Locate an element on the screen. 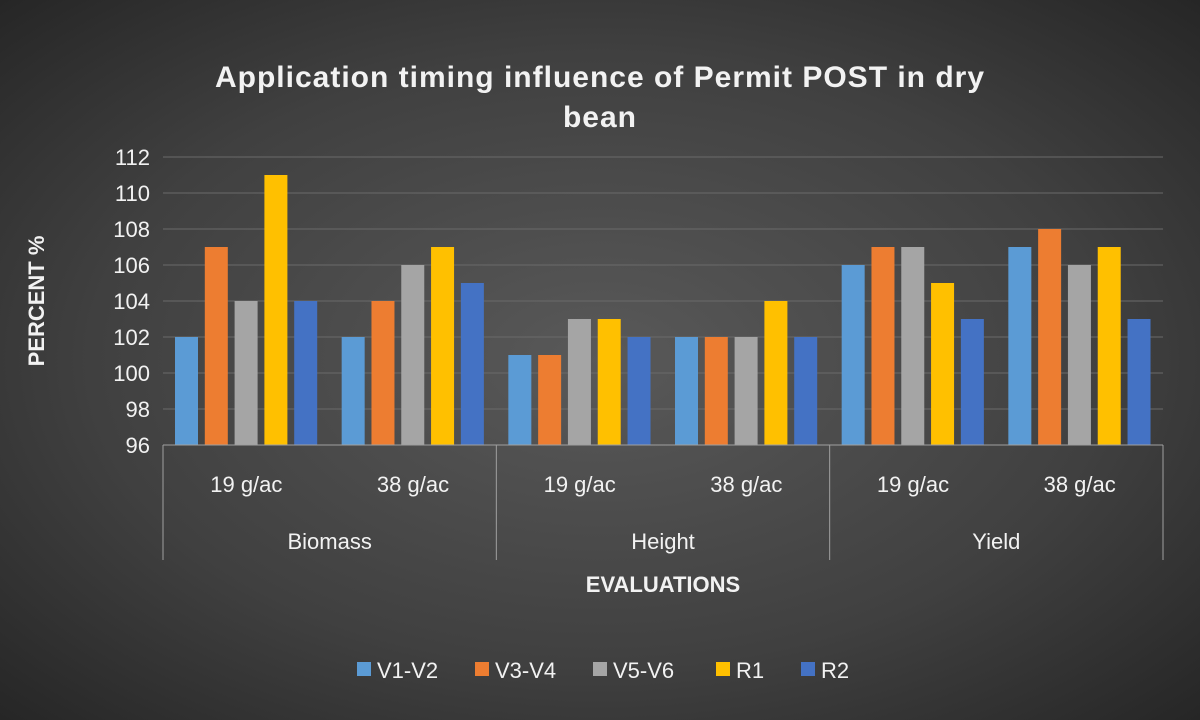 The image size is (1200, 720). y-tick-label: 108 is located at coordinates (131, 229).